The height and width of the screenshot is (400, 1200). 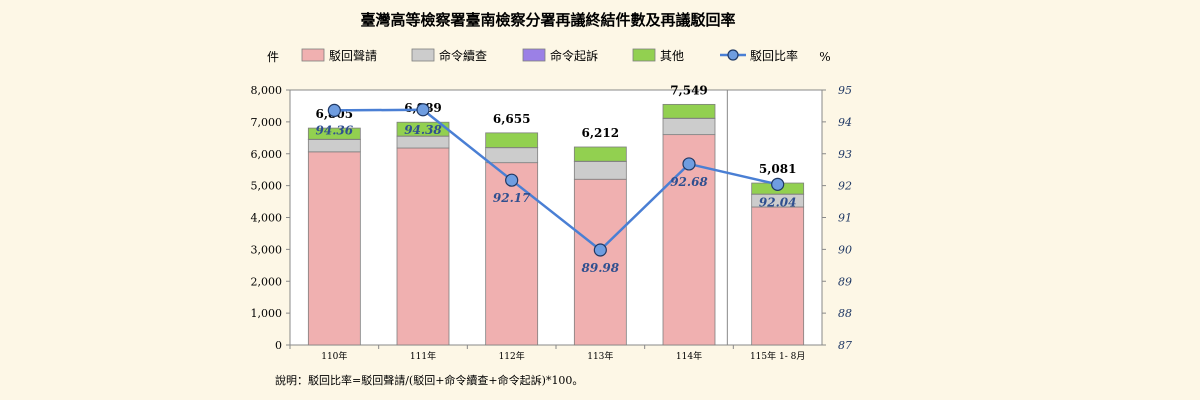 What do you see at coordinates (353, 55) in the screenshot?
I see `legend-label: 駁回聲請` at bounding box center [353, 55].